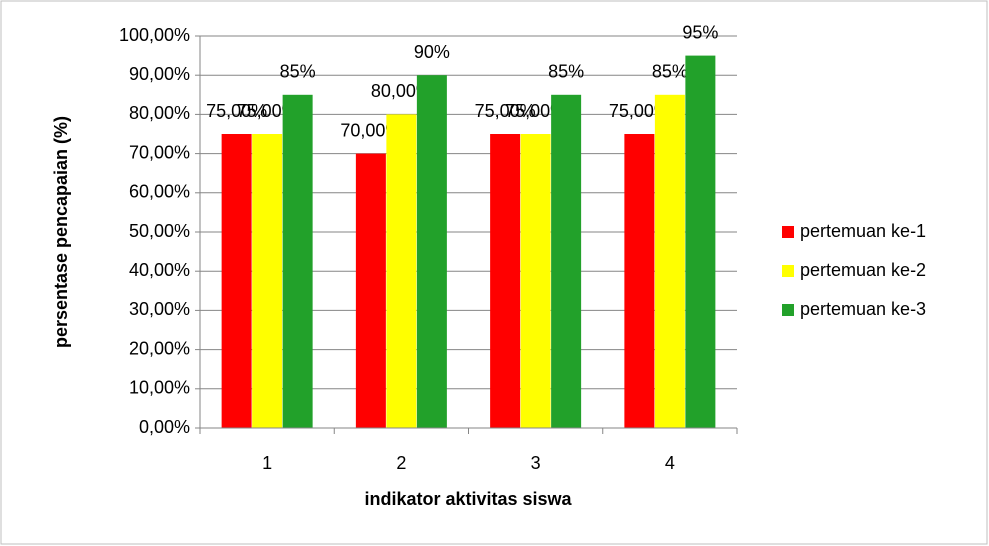 This screenshot has width=989, height=546. I want to click on y-tick-label: 0,00%, so click(164, 427).